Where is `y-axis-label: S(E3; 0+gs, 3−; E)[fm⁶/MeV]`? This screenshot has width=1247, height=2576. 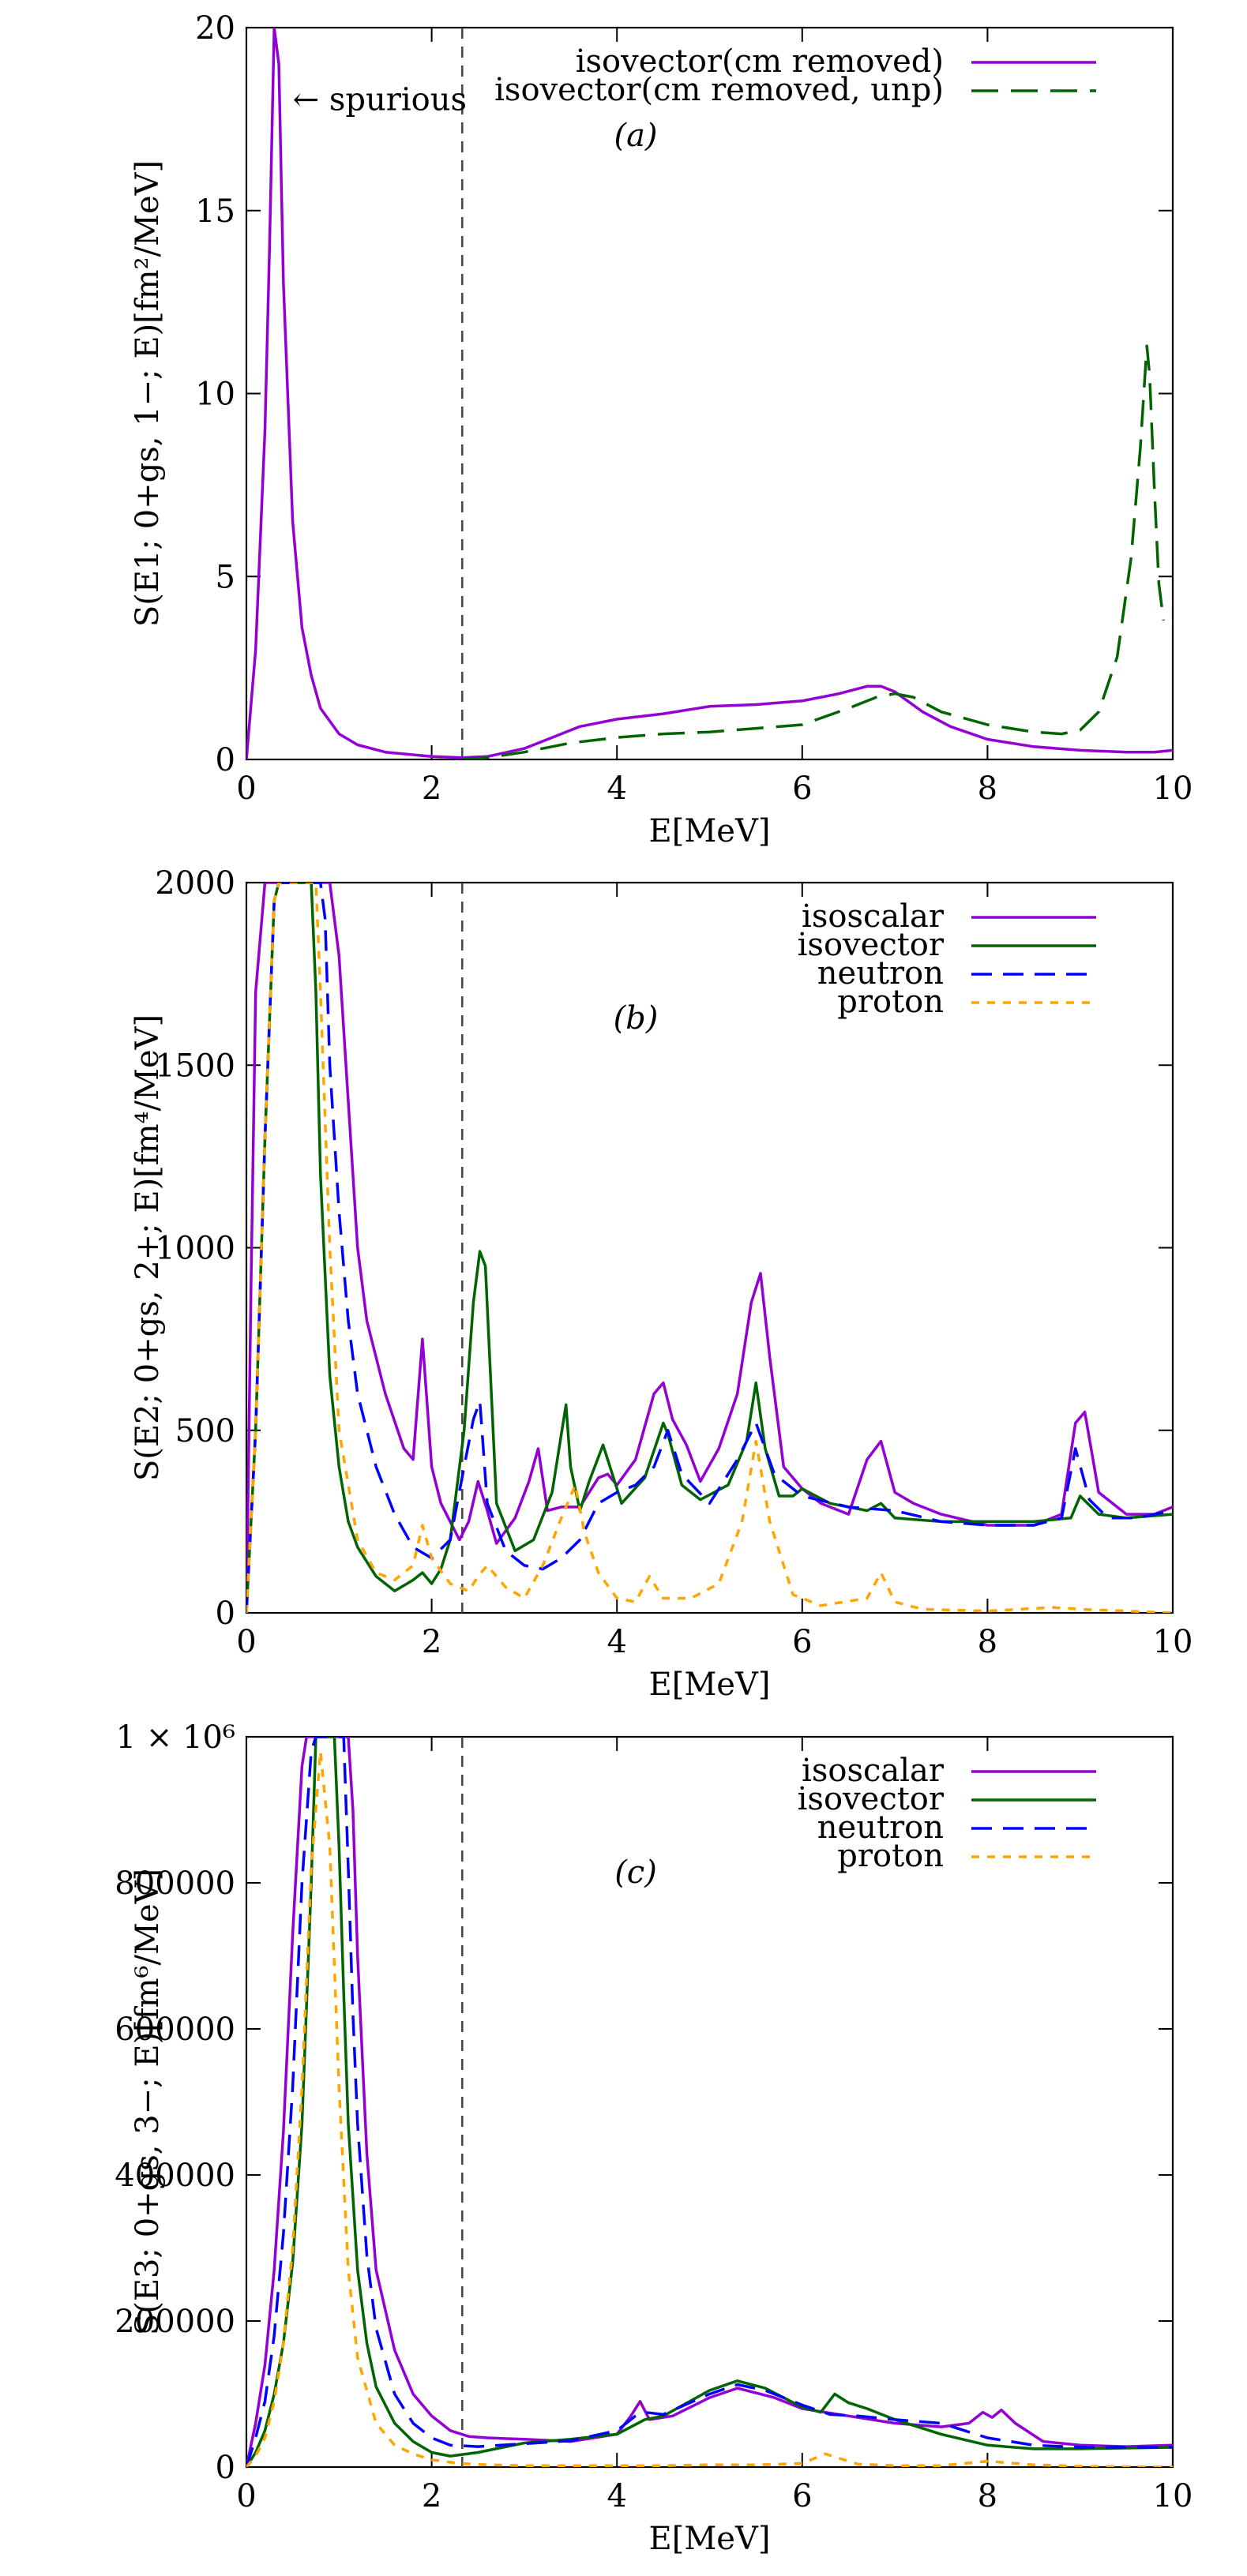
y-axis-label: S(E3; 0+gs, 3−; E)[fm⁶/MeV] is located at coordinates (148, 2102).